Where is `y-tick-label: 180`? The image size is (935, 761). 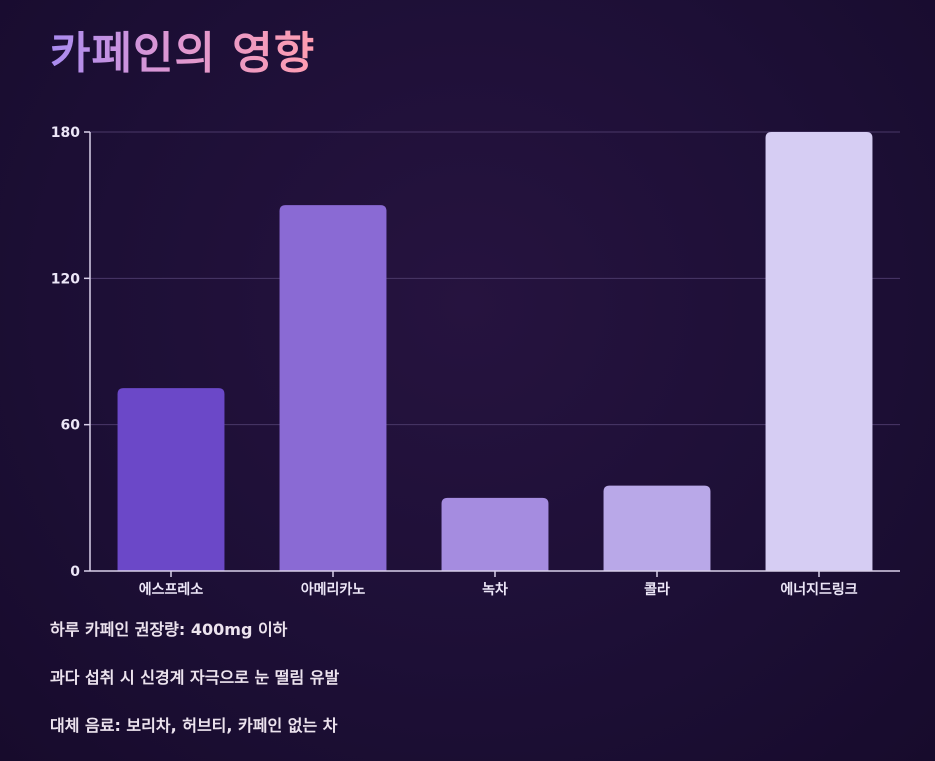 y-tick-label: 180 is located at coordinates (65, 133).